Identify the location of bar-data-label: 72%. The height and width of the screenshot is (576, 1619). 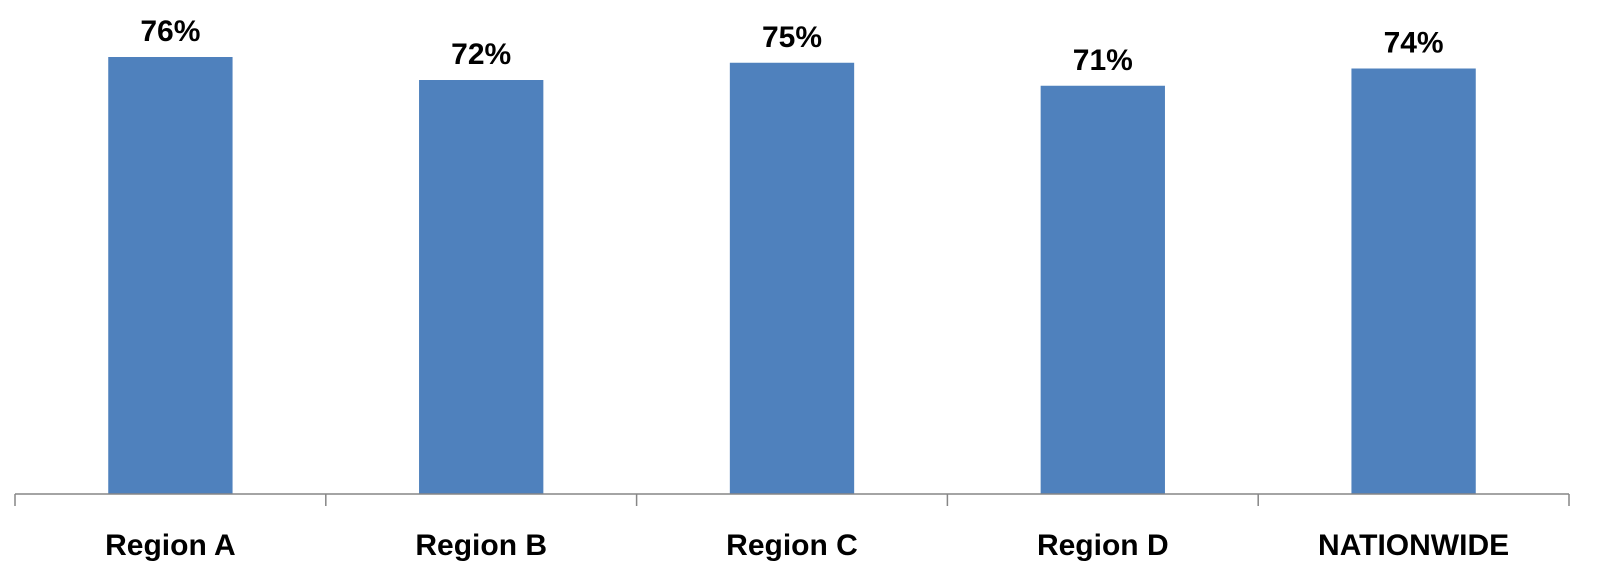
(481, 54).